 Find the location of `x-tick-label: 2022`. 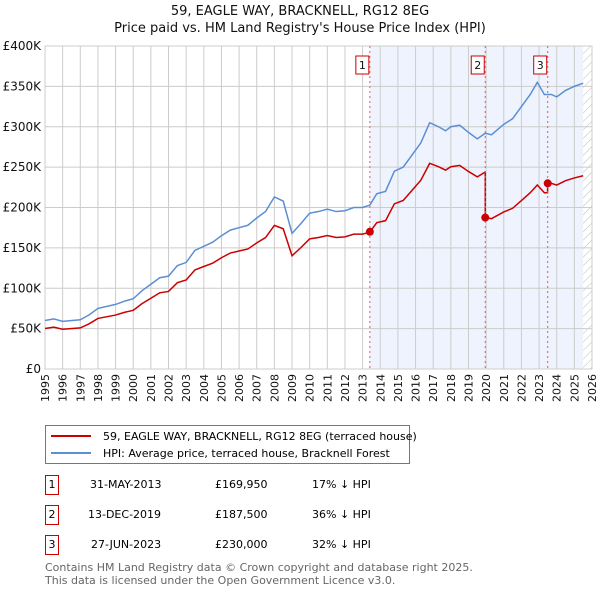

x-tick-label: 2022 is located at coordinates (521, 388).